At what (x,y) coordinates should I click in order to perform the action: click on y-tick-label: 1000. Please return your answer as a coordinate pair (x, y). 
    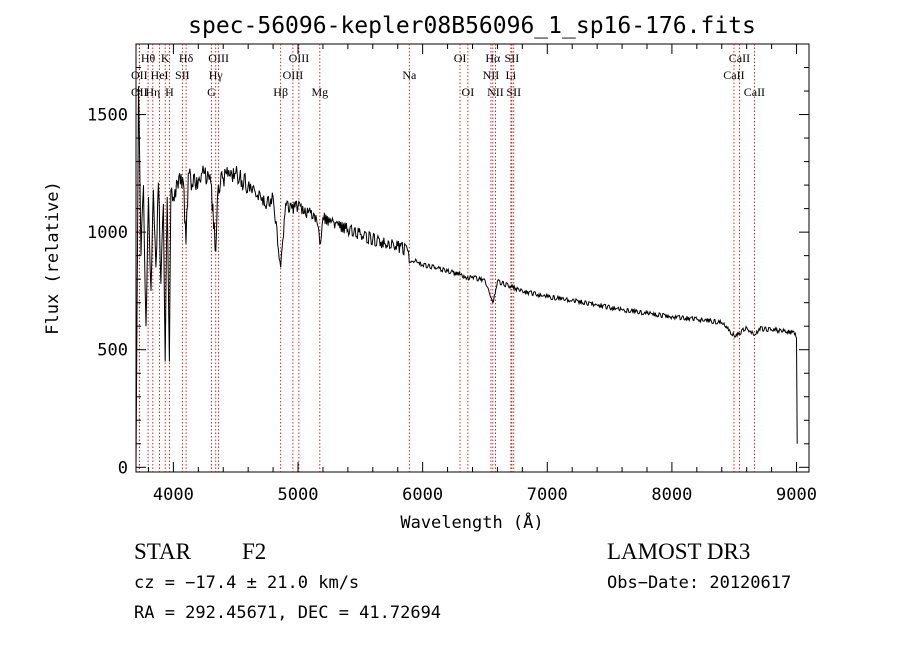
    Looking at the image, I should click on (107, 233).